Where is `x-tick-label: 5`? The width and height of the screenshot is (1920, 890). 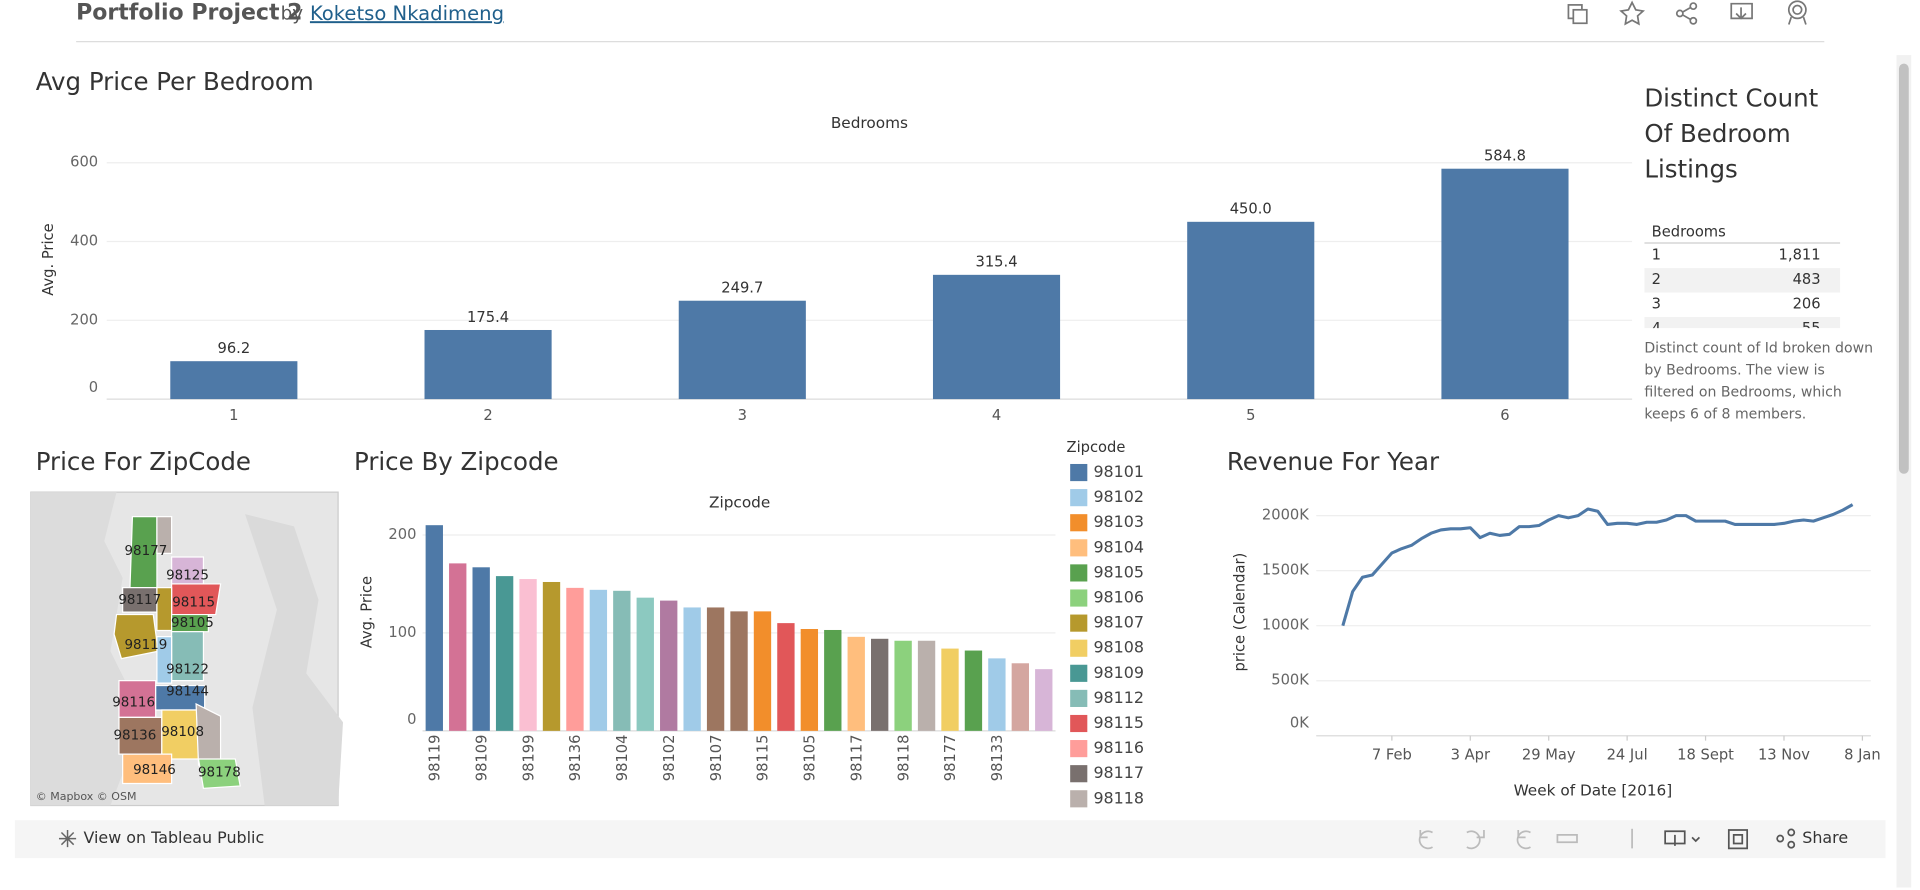
x-tick-label: 5 is located at coordinates (1250, 415).